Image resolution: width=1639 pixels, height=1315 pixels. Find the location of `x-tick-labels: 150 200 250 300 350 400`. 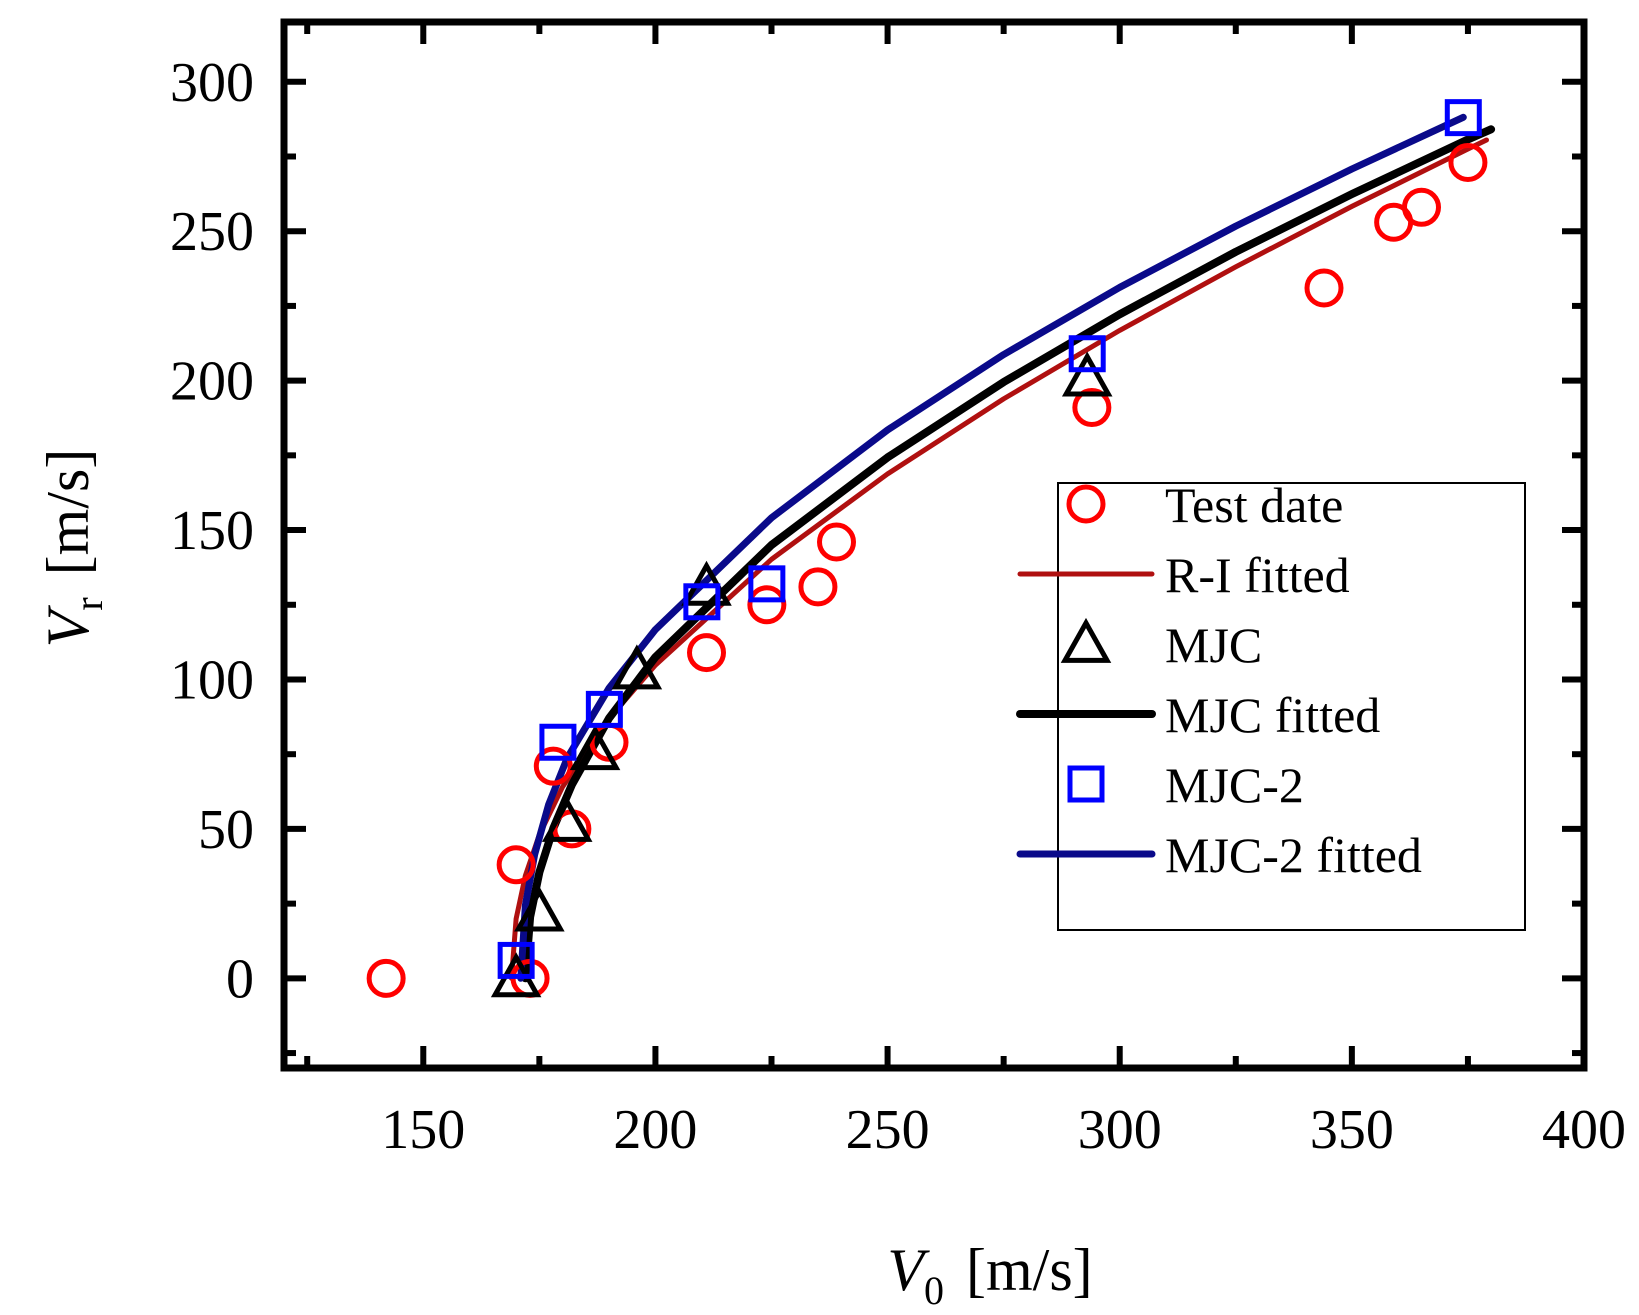

x-tick-labels: 150 200 250 300 350 400 is located at coordinates (1003, 1130).